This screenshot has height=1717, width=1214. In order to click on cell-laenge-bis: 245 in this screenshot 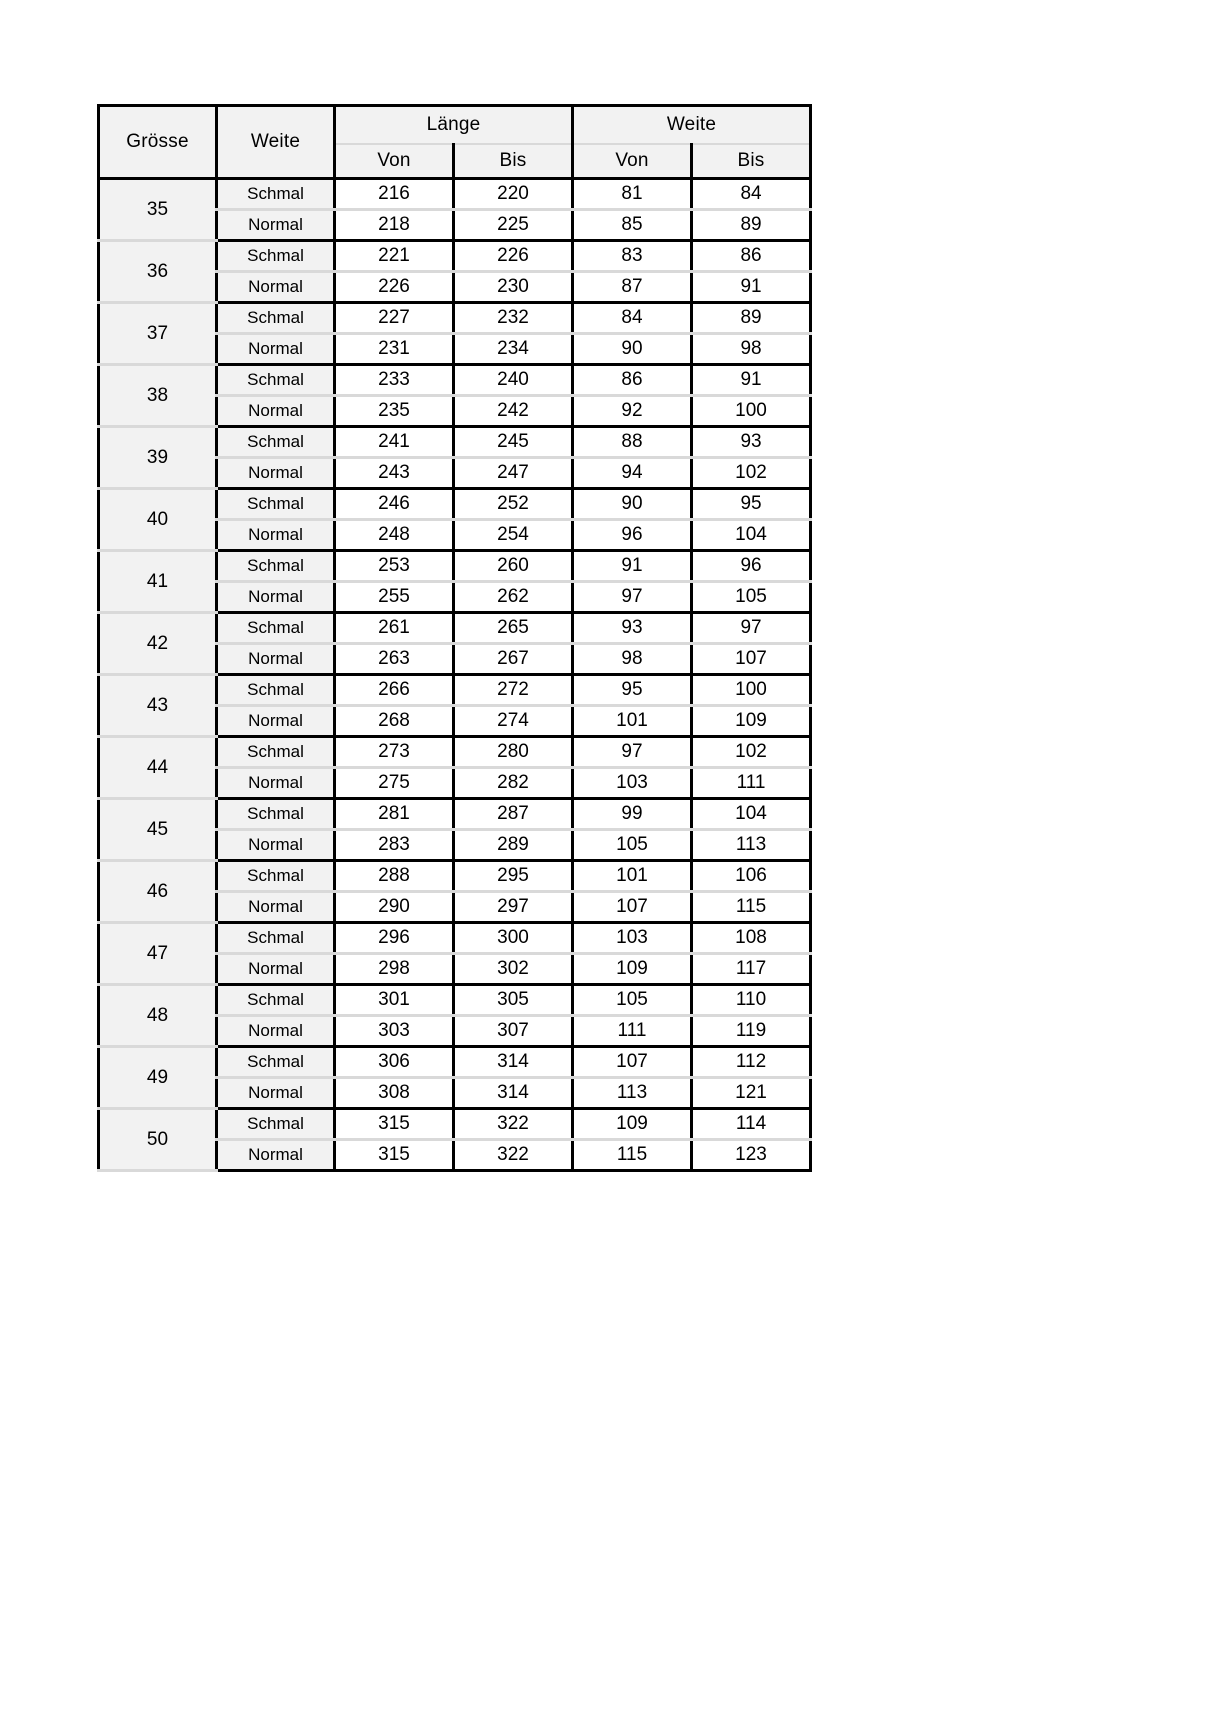, I will do `click(512, 442)`.